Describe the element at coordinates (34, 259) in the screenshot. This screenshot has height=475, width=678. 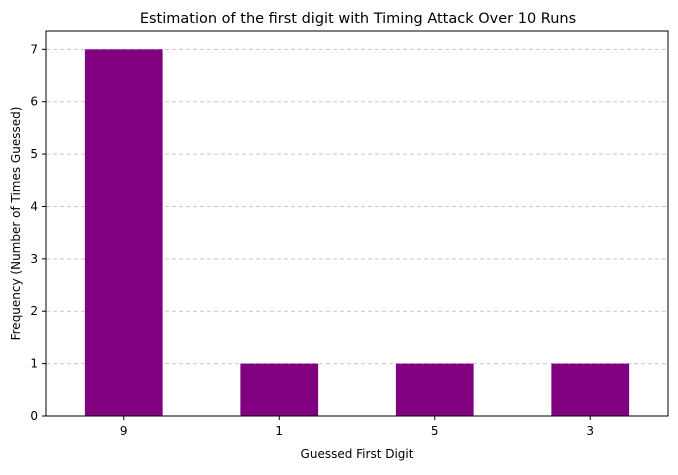
I see `y-tick-label: 3` at that location.